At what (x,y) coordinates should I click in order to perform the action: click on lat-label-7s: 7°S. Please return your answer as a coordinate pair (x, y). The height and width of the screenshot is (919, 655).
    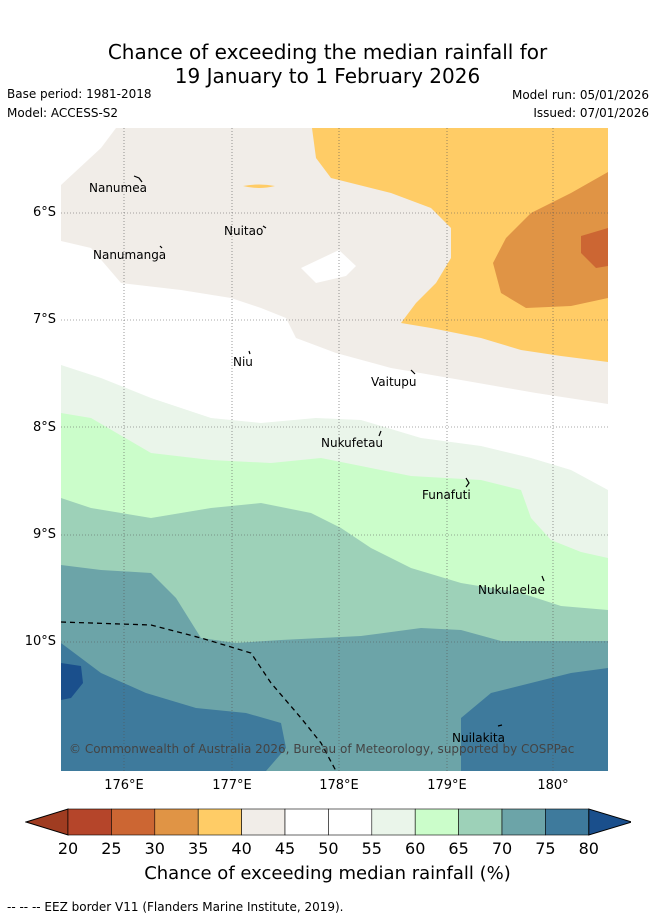
    Looking at the image, I should click on (44, 319).